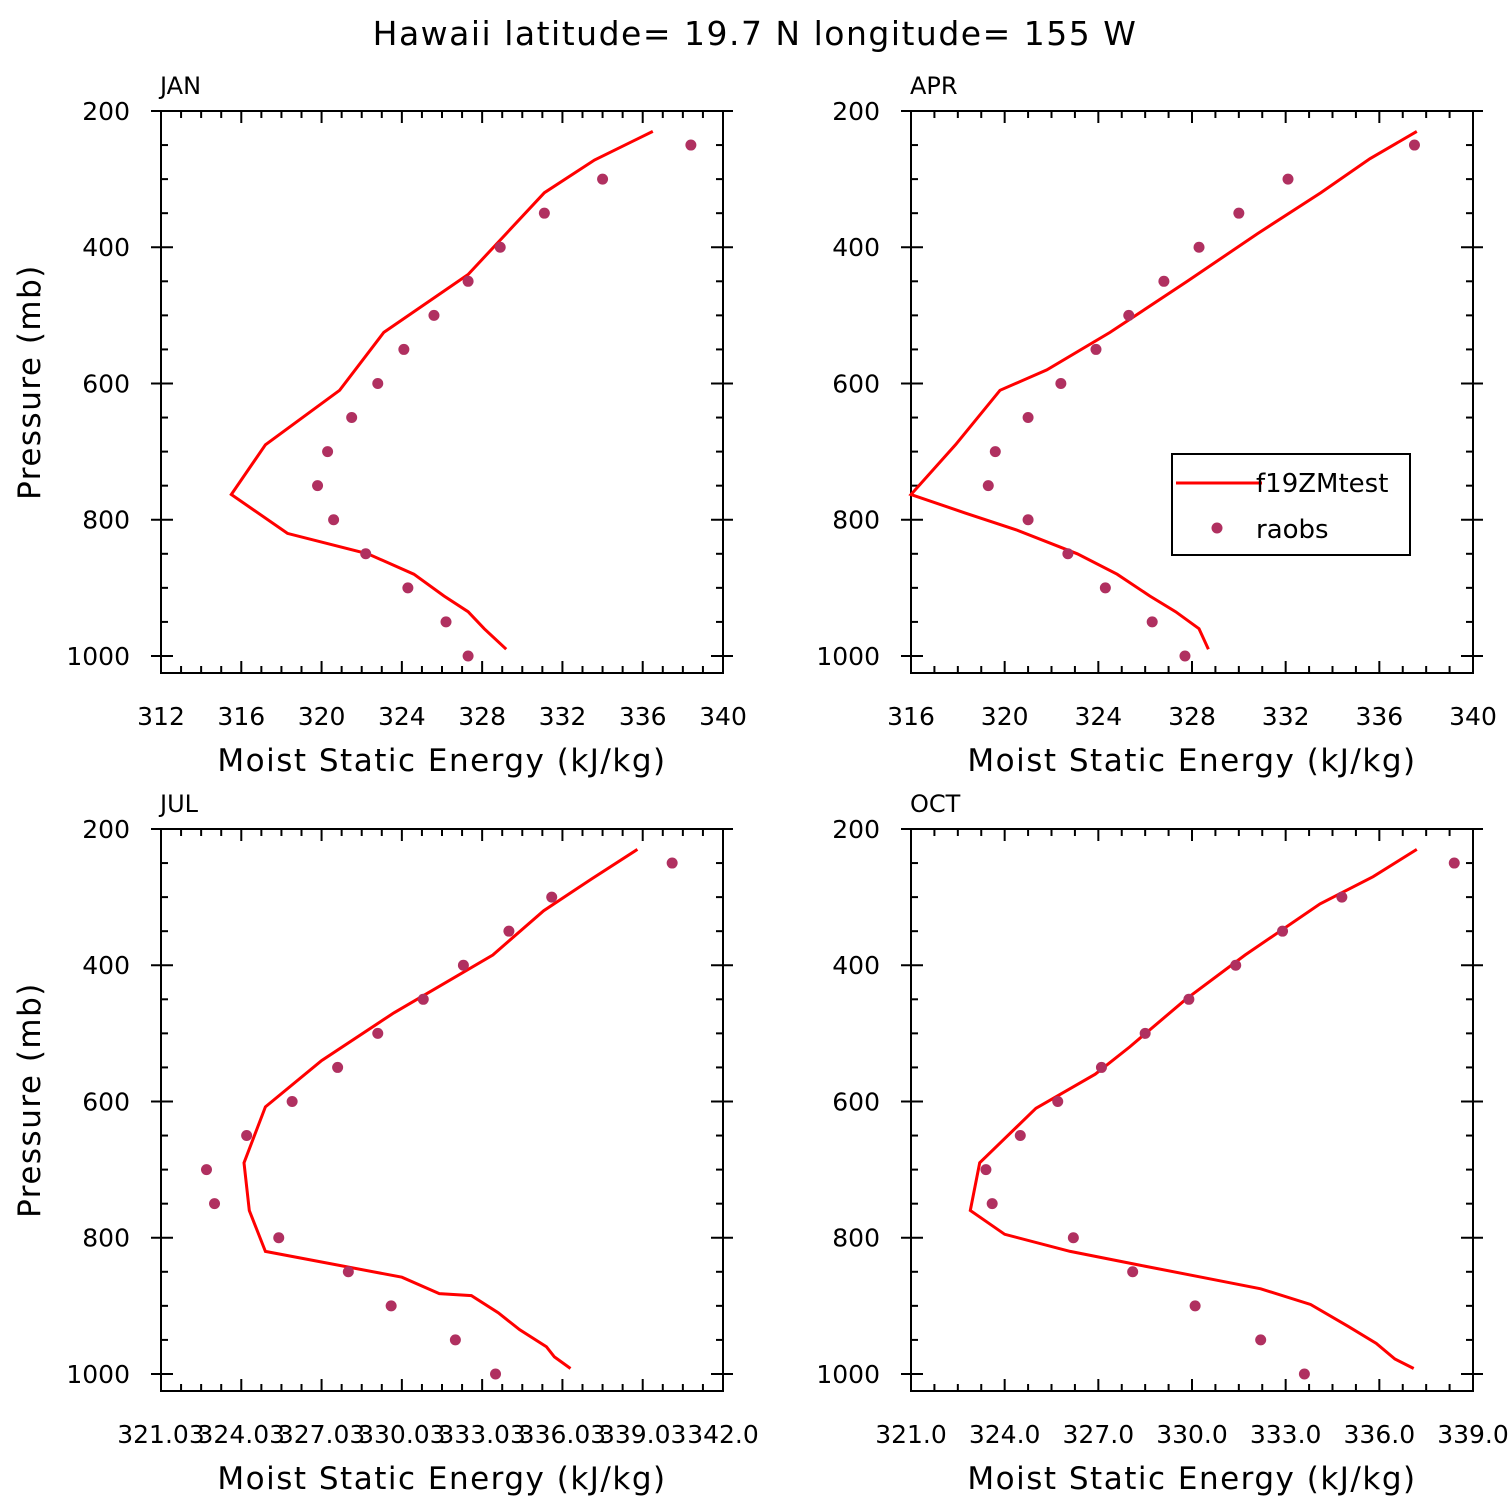 This screenshot has width=1510, height=1510. Describe the element at coordinates (481, 1434) in the screenshot. I see `x-tick-label: 333.03` at that location.